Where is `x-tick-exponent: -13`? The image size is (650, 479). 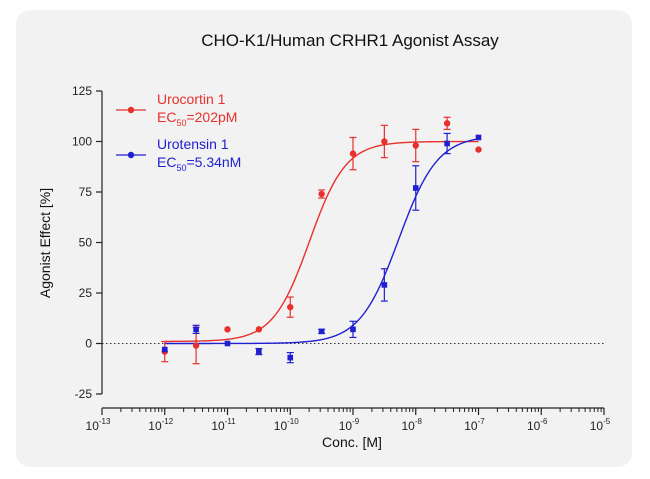
x-tick-exponent: -13 is located at coordinates (105, 421).